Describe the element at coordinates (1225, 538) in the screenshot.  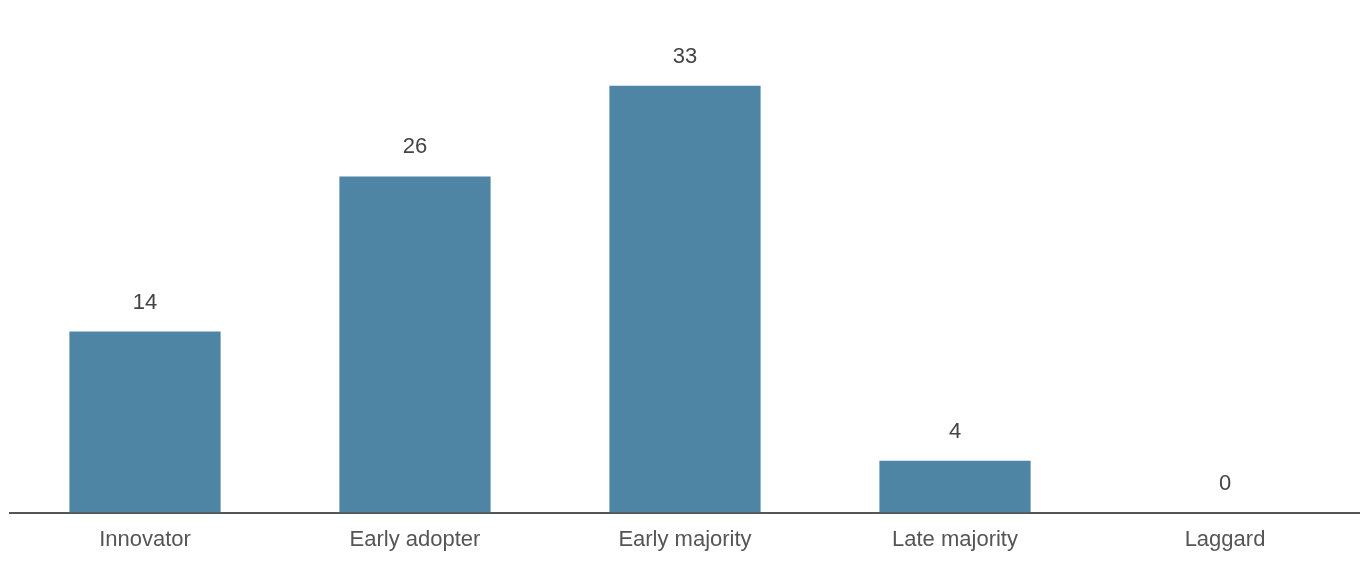
I see `x-tick-label: Laggard` at that location.